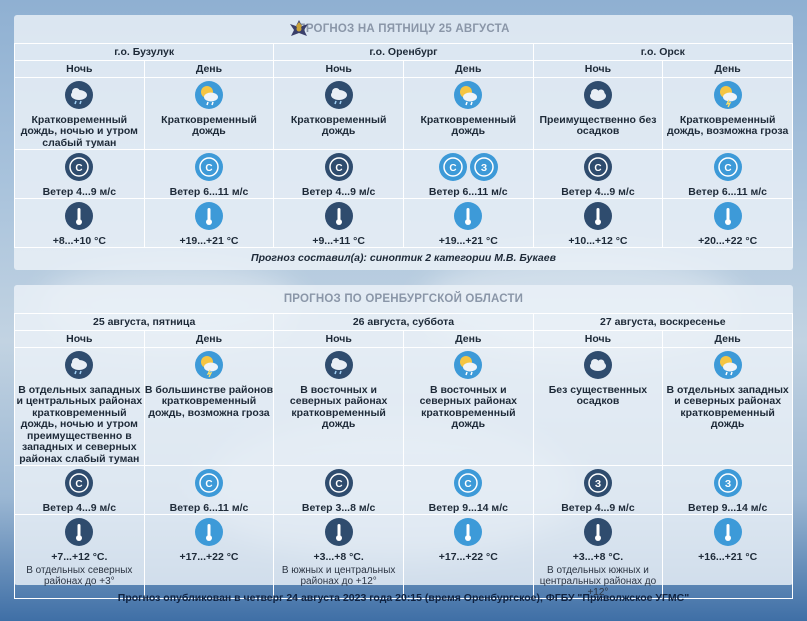 The width and height of the screenshot is (807, 621). Describe the element at coordinates (403, 299) in the screenshot. I see `panel-title: ПРОГНОЗ ПО ОРЕНБУРГСКОЙ ОБЛАСТИ` at that location.